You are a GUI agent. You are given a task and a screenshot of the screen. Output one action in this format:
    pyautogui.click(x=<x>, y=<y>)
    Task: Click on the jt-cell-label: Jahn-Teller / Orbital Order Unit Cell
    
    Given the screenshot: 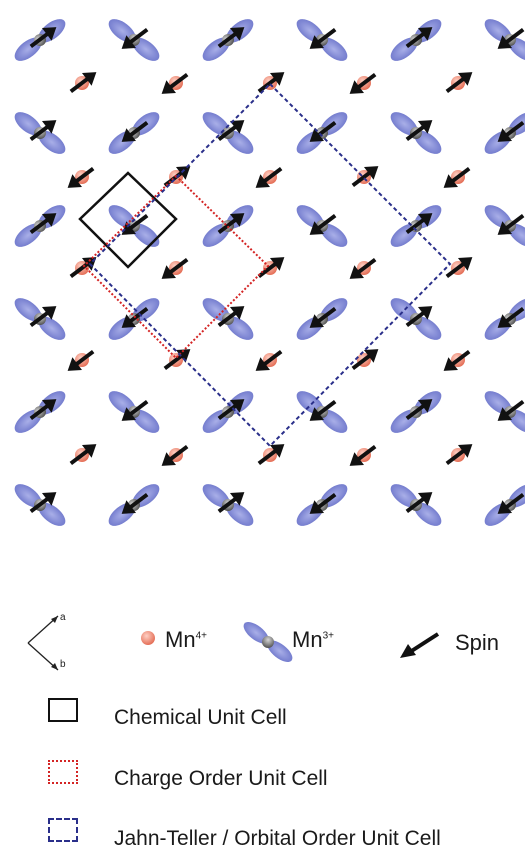 What is the action you would take?
    pyautogui.click(x=277, y=838)
    